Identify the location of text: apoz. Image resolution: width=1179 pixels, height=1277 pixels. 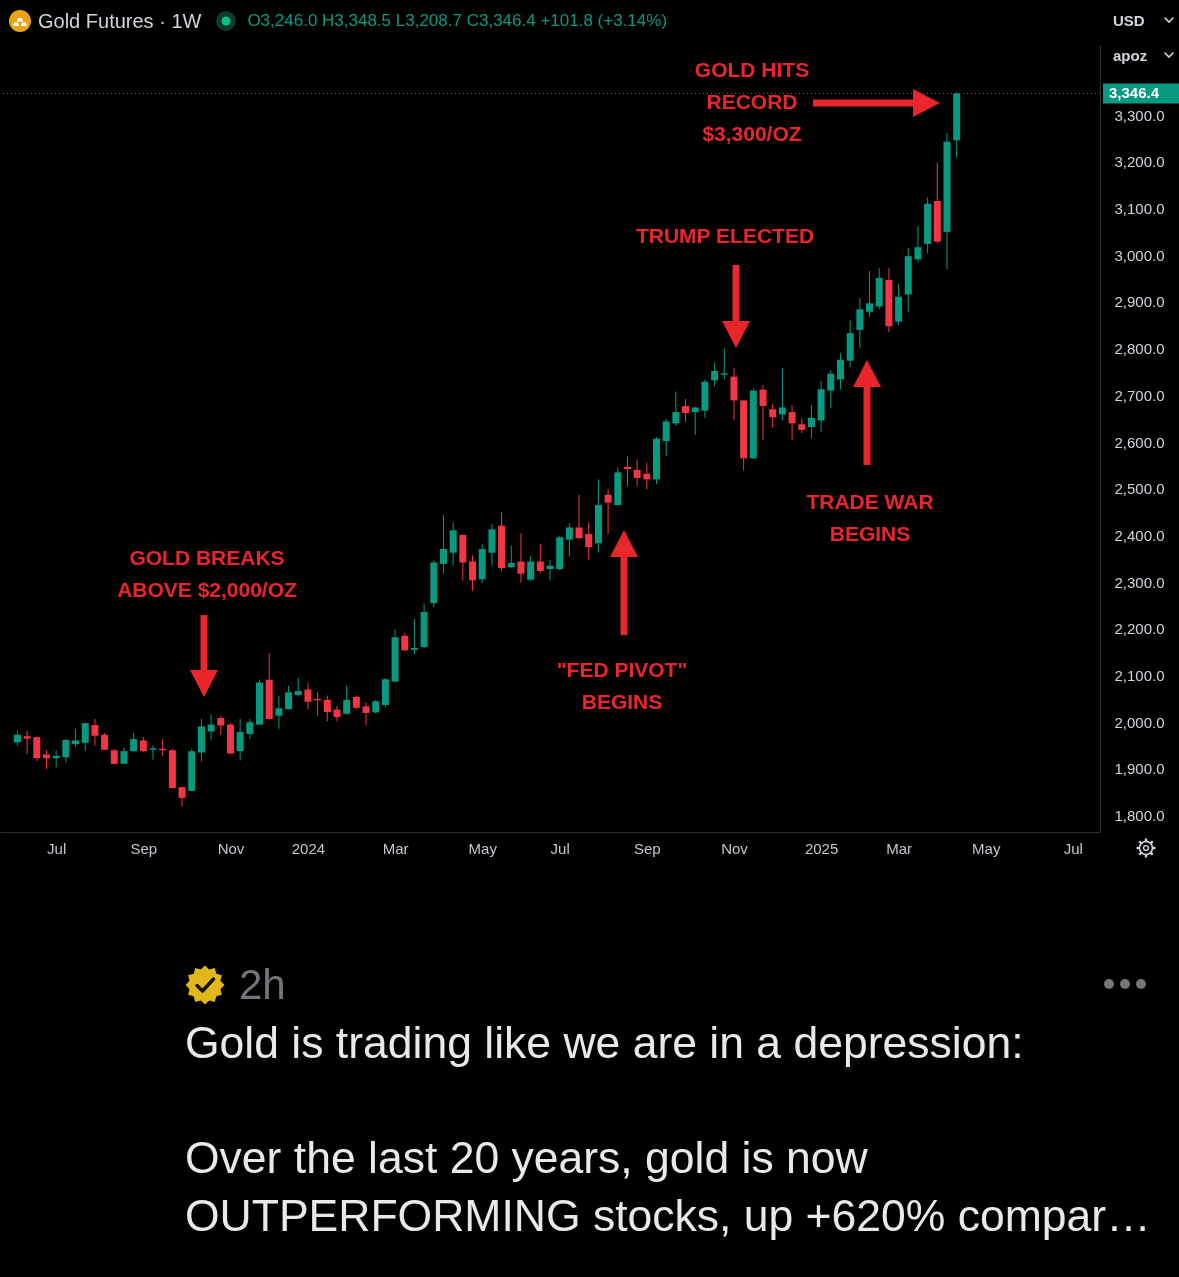
(1130, 55).